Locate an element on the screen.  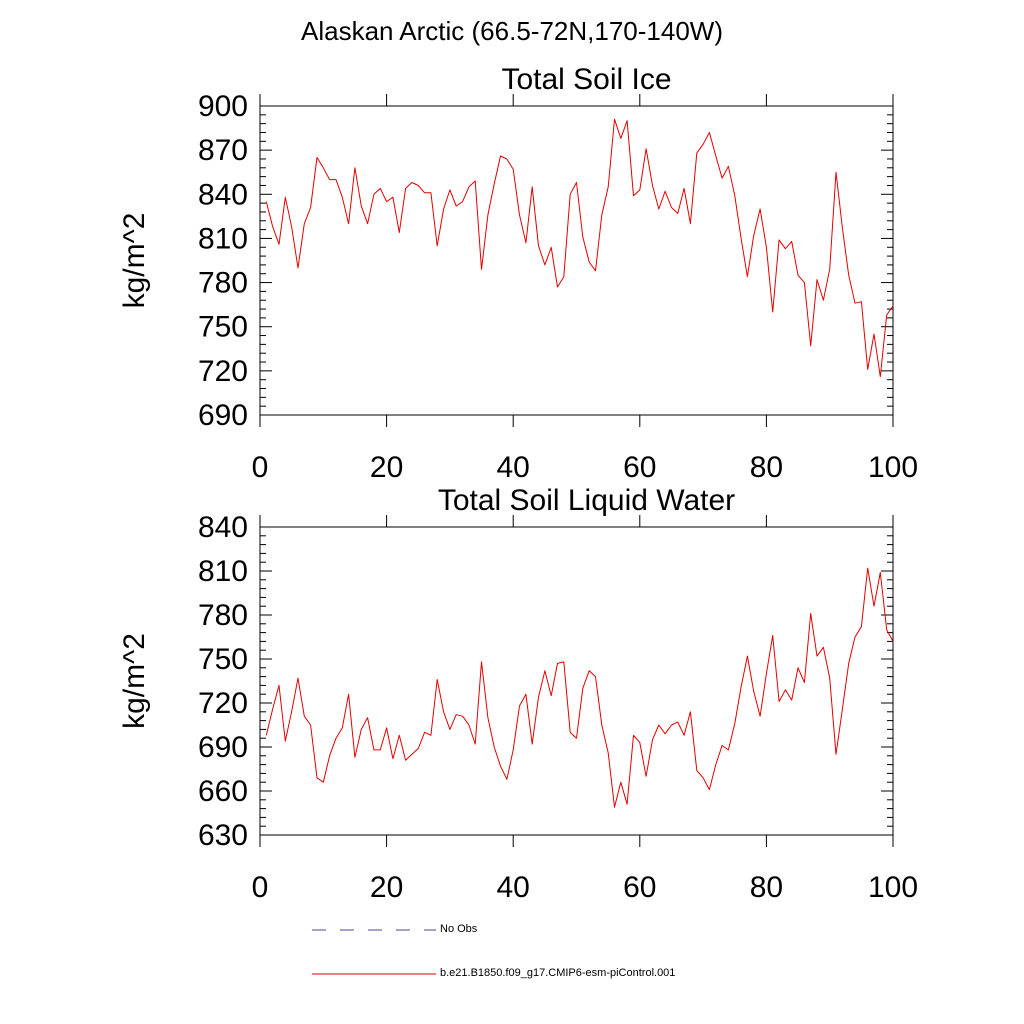
y-tick-label: 900 is located at coordinates (223, 106).